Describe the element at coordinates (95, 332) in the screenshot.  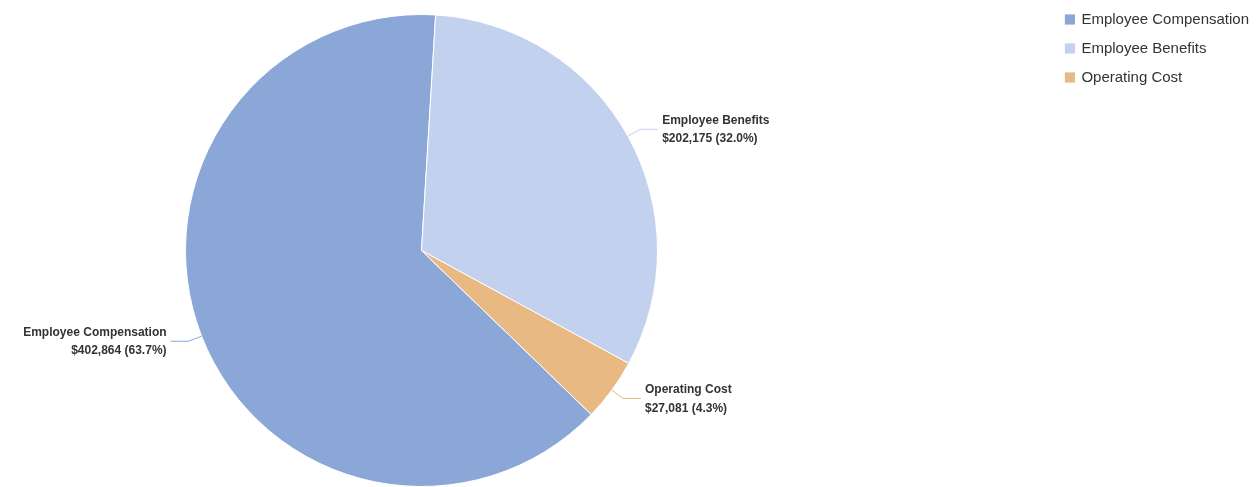
I see `slice-label: Employee Compensation` at that location.